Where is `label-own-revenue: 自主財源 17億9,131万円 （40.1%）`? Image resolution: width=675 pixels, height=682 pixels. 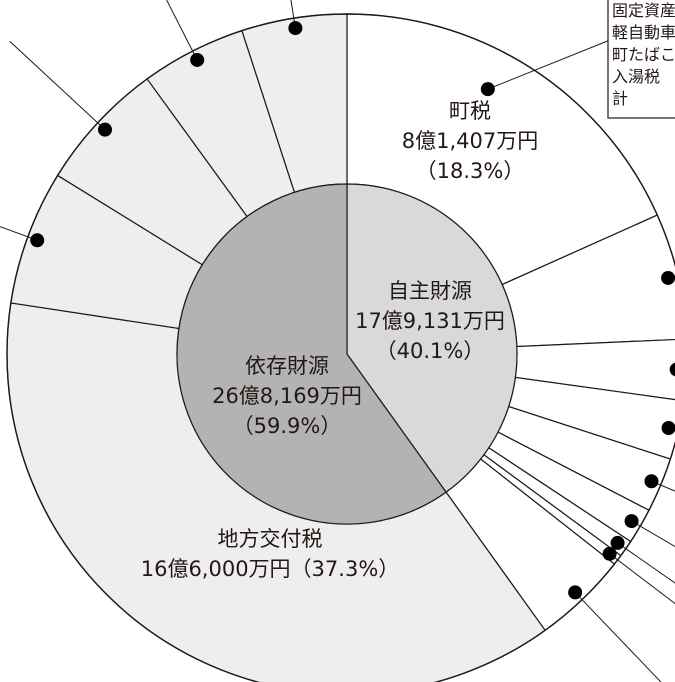
label-own-revenue: 自主財源 17億9,131万円 （40.1%） is located at coordinates (430, 321).